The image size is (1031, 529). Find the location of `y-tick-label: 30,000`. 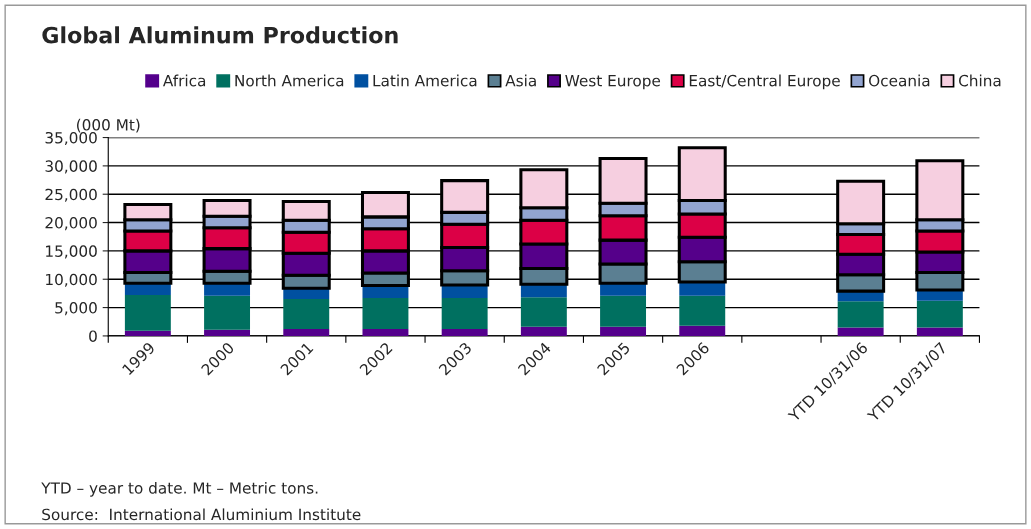

y-tick-label: 30,000 is located at coordinates (71, 167).